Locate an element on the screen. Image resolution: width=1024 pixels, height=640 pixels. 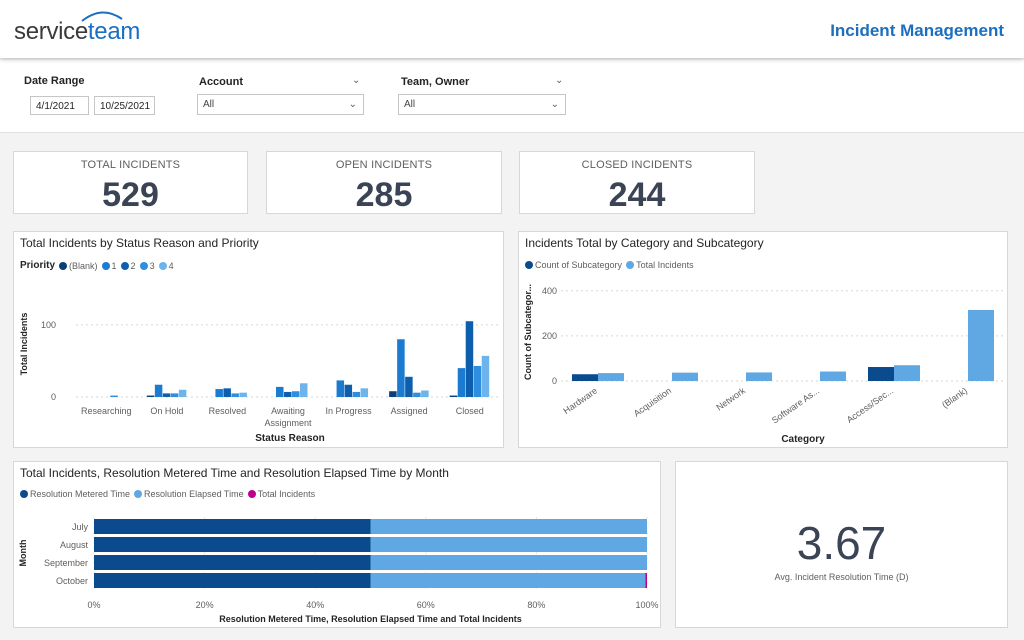
legend-item: 1 is located at coordinates (109, 266).